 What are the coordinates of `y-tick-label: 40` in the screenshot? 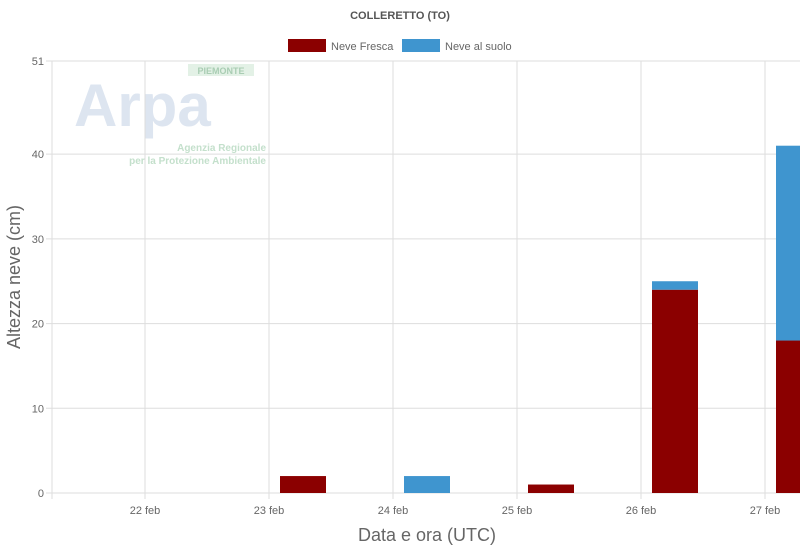 It's located at (38, 155).